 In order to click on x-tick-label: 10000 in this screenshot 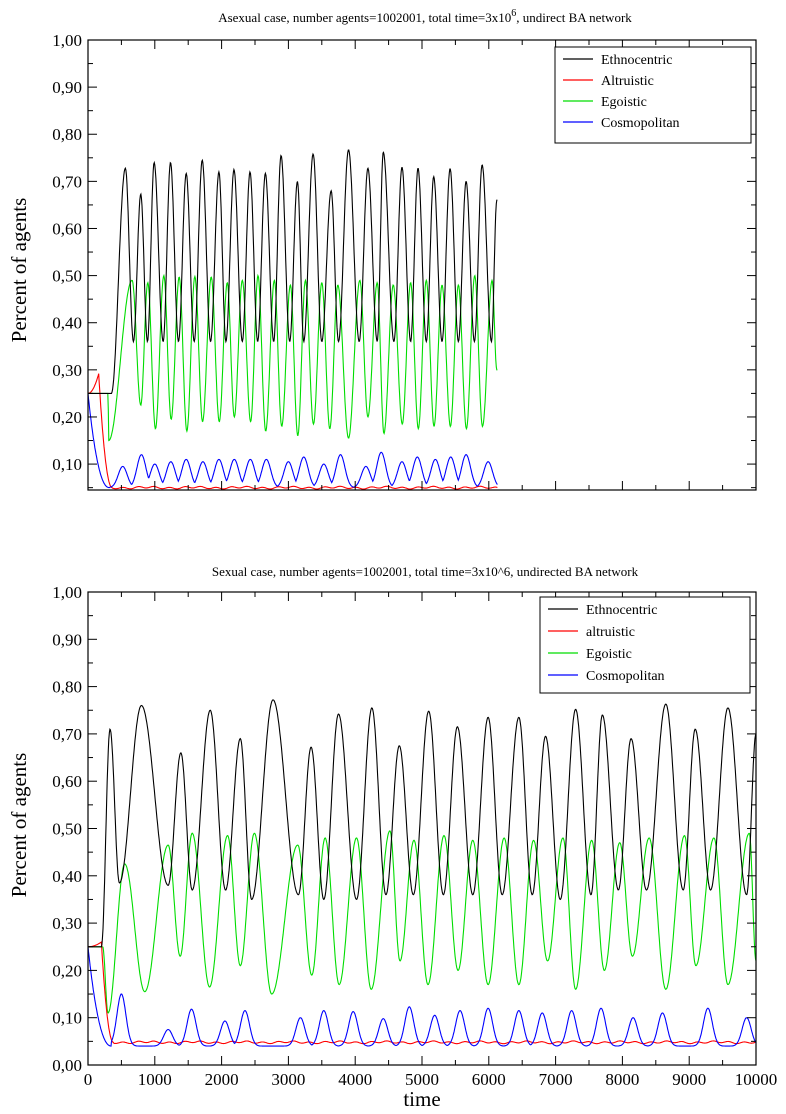, I will do `click(756, 1079)`.